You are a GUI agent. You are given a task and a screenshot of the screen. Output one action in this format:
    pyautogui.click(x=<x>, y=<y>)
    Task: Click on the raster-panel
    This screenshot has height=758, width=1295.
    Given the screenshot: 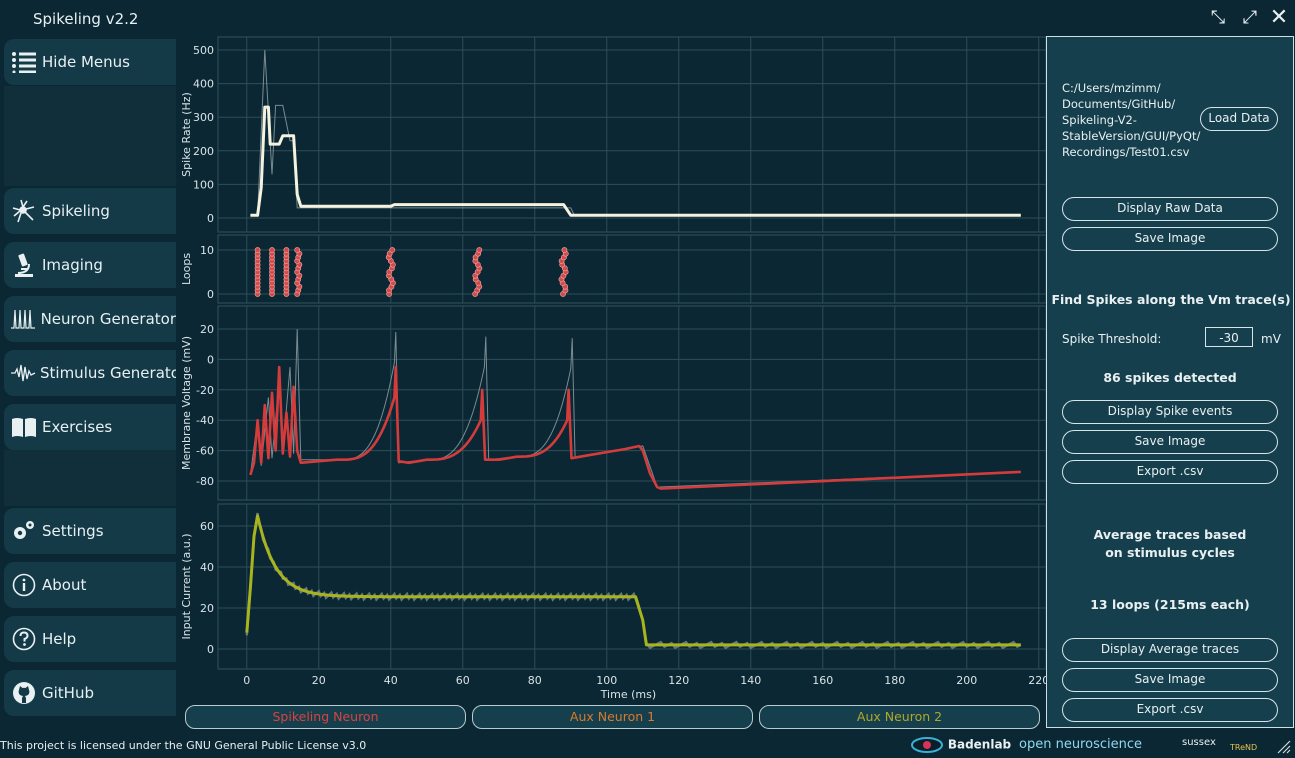 What is the action you would take?
    pyautogui.click(x=632, y=269)
    